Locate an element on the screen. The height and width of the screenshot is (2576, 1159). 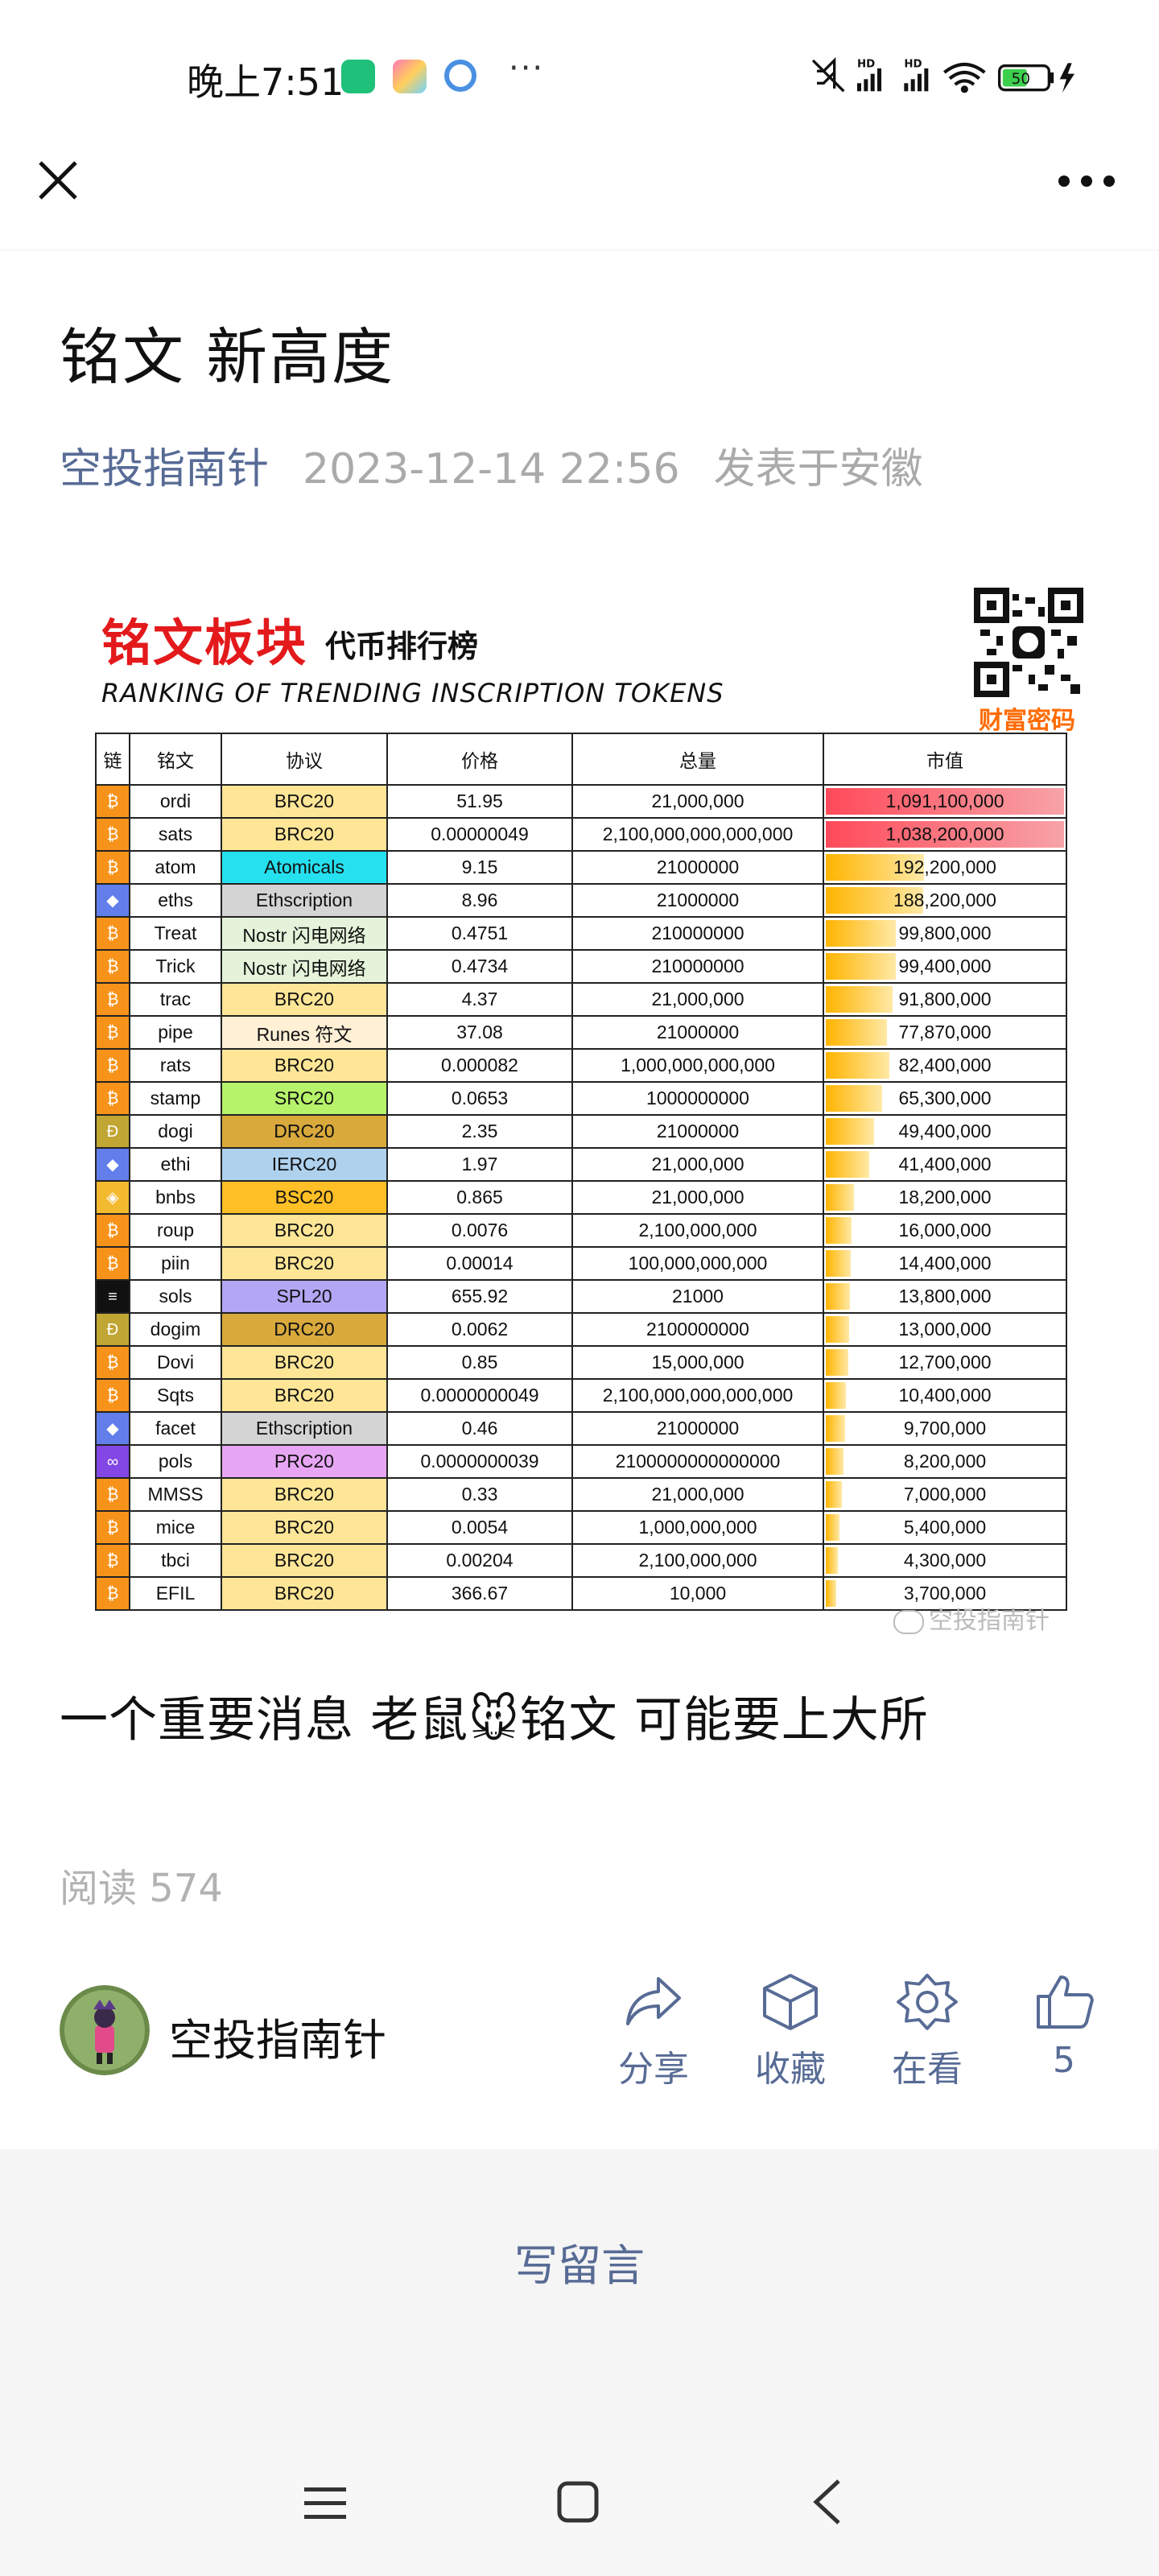
chain-cell: ◆ is located at coordinates (112, 900).